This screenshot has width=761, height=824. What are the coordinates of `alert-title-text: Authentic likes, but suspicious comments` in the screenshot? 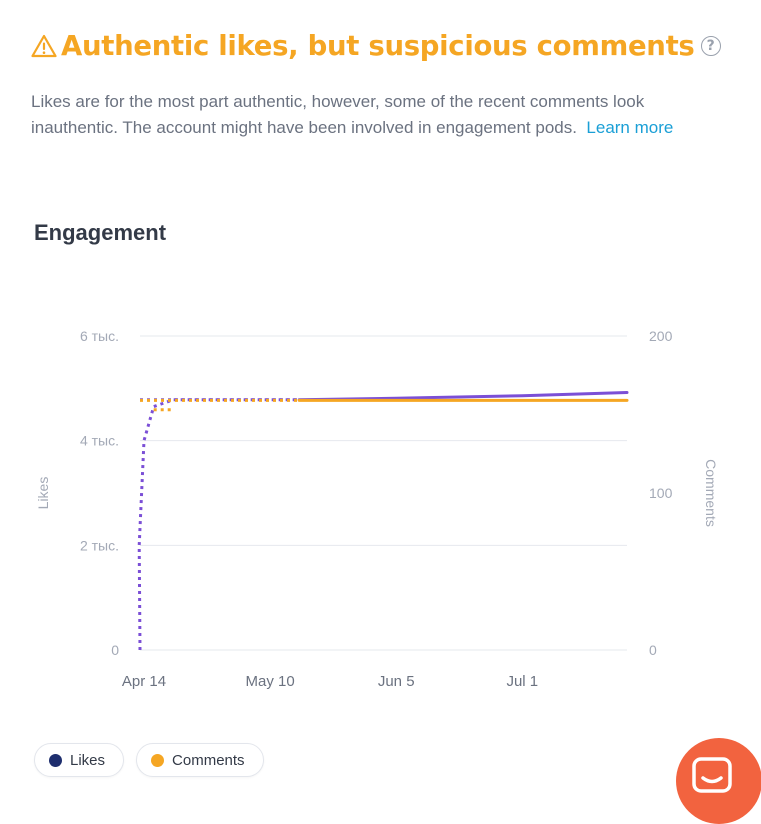 It's located at (378, 46).